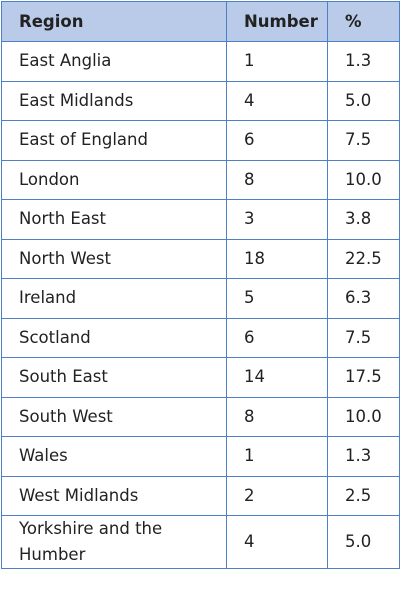 The height and width of the screenshot is (591, 400). I want to click on table-row: West Midlands 2 2.5, so click(200, 495).